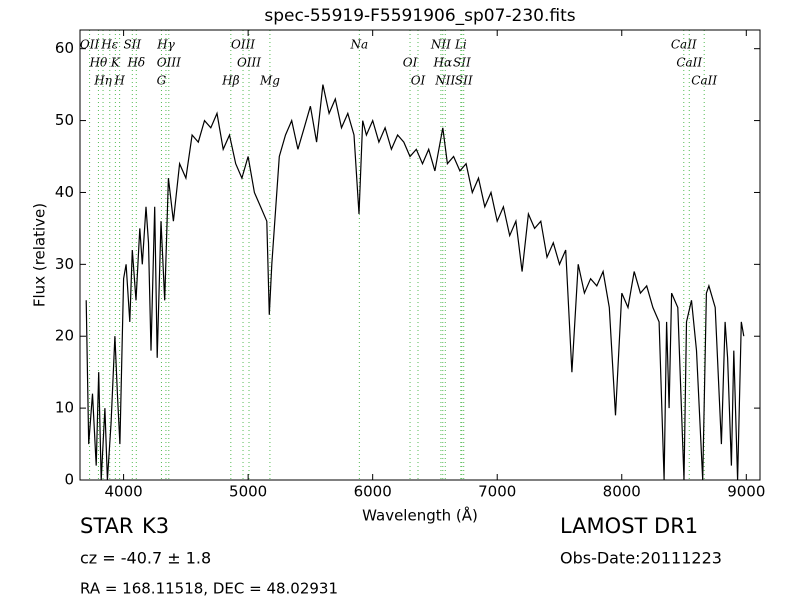  Describe the element at coordinates (248, 492) in the screenshot. I see `x-tick-label: 5000` at that location.